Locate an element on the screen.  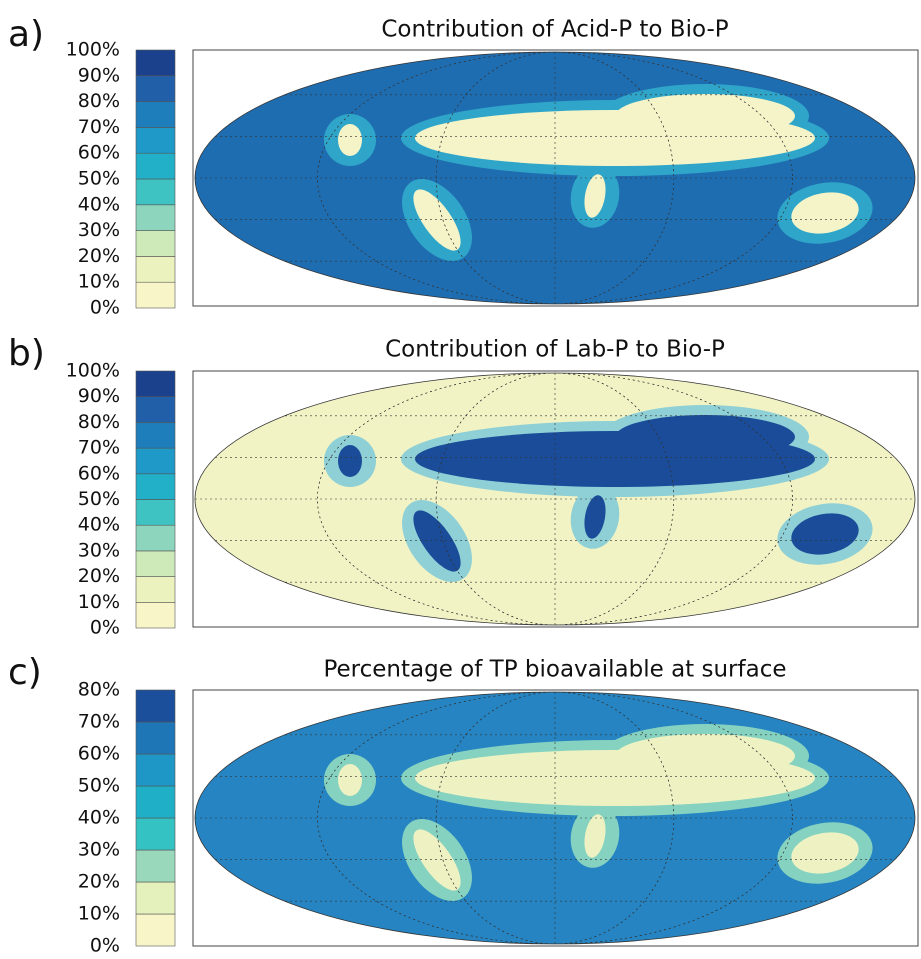
panel-label: a) is located at coordinates (26, 34).